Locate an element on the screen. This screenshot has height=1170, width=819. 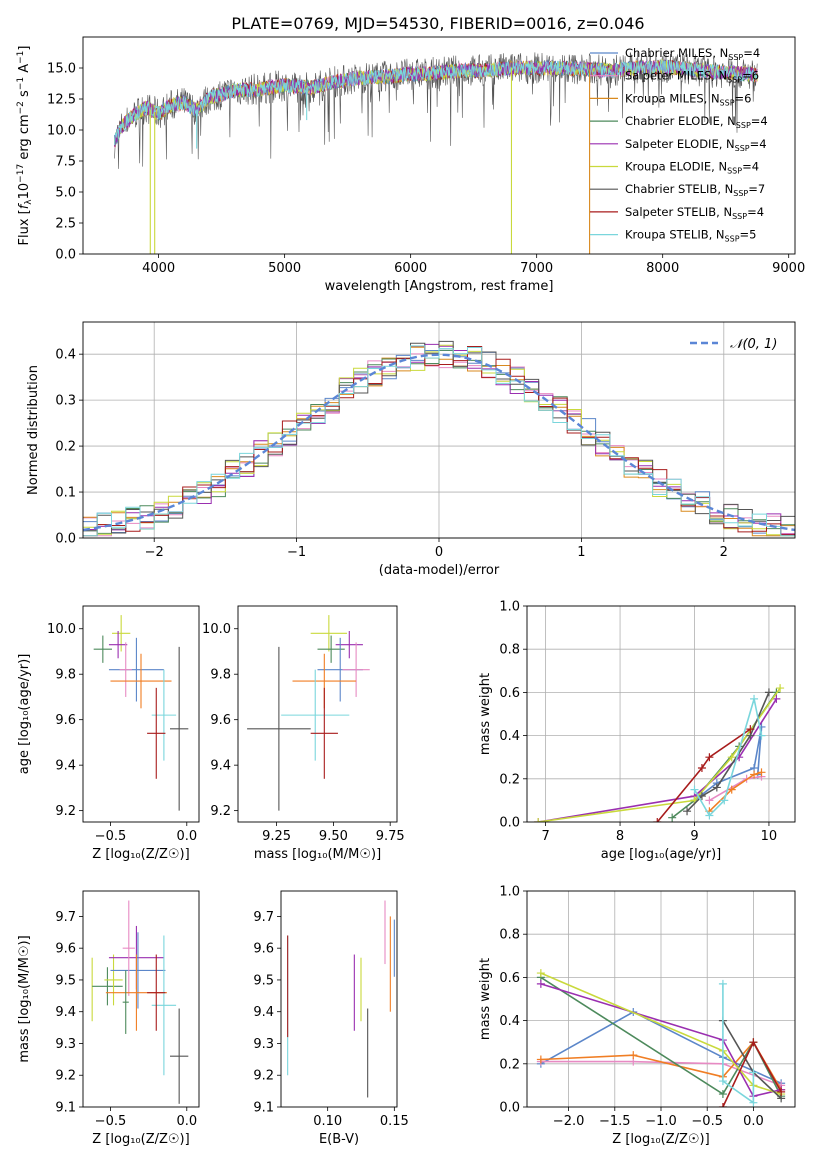
y-tick-label: 2.5 is located at coordinates (65, 224).